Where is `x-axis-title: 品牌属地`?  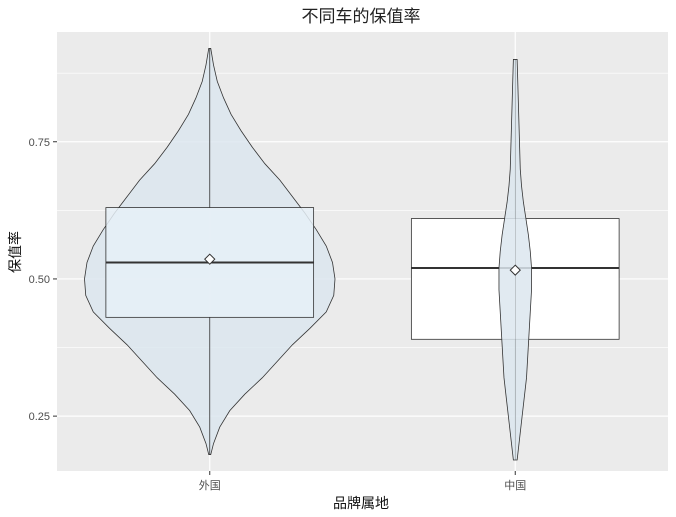 x-axis-title: 品牌属地 is located at coordinates (361, 503).